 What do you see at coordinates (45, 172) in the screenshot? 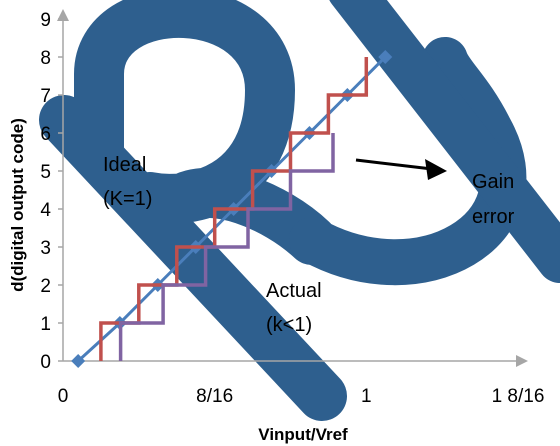
I see `y-tick-label: 5` at bounding box center [45, 172].